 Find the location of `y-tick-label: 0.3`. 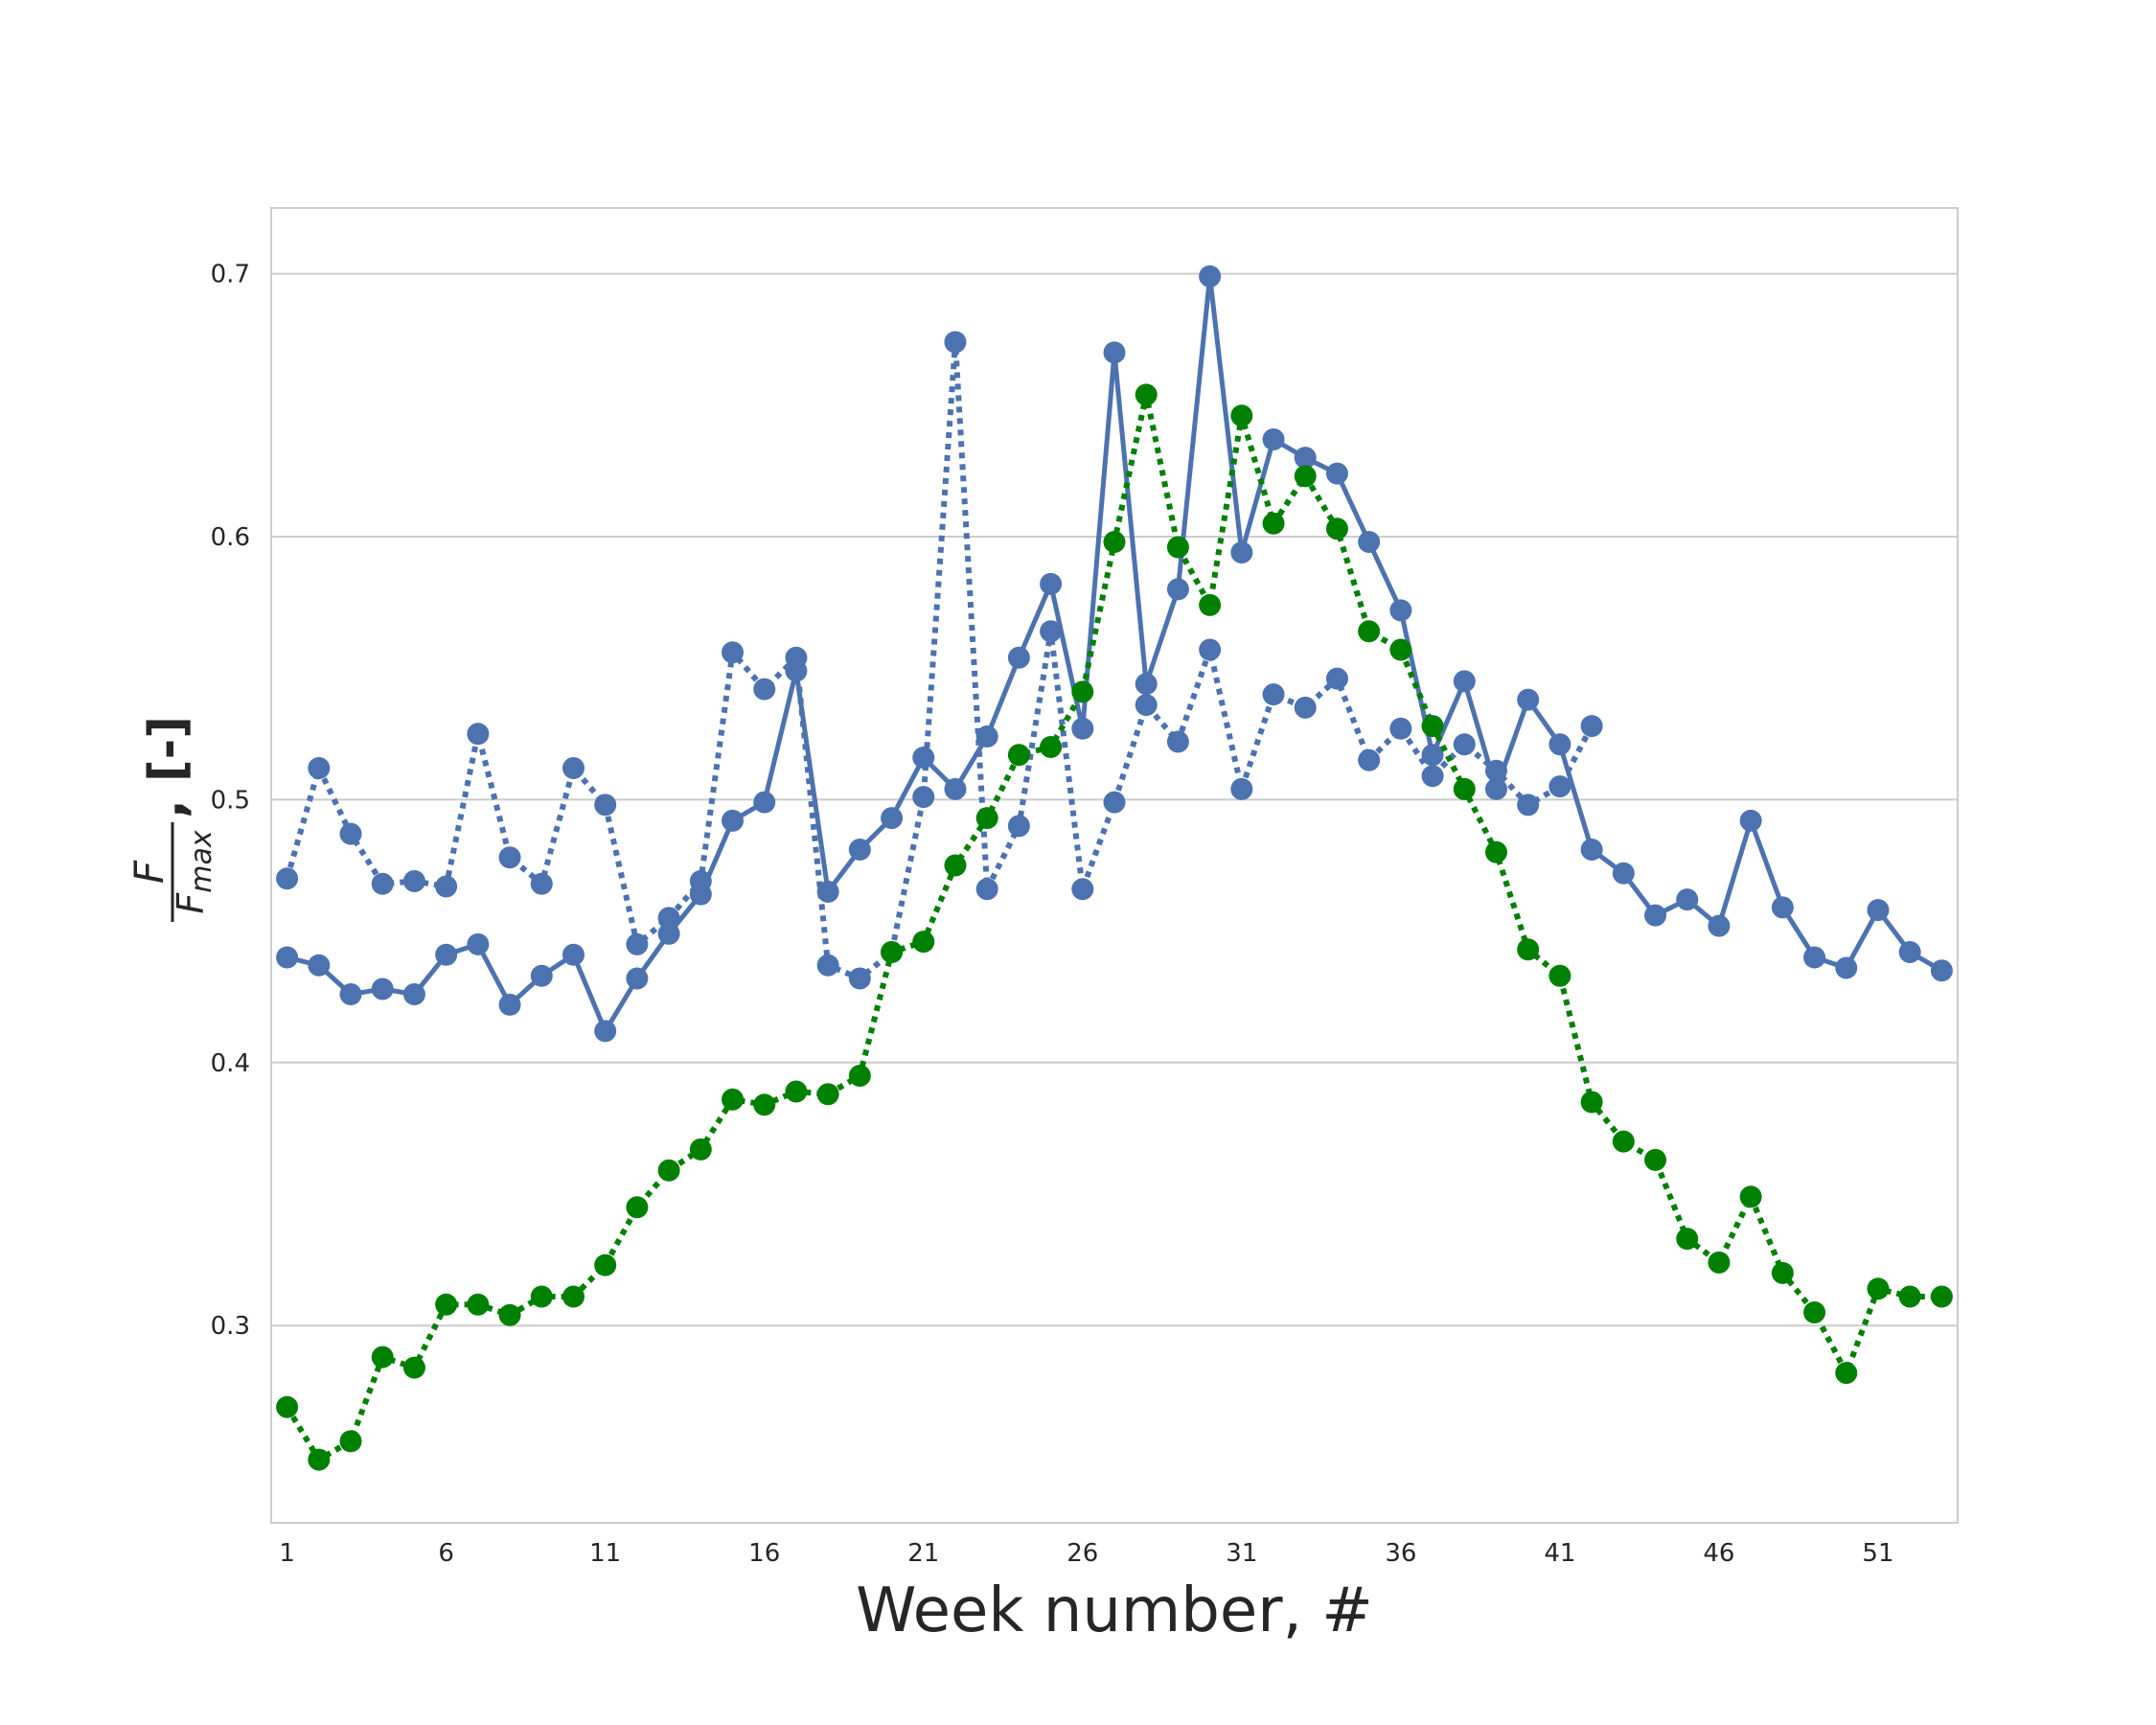

y-tick-label: 0.3 is located at coordinates (230, 1326).